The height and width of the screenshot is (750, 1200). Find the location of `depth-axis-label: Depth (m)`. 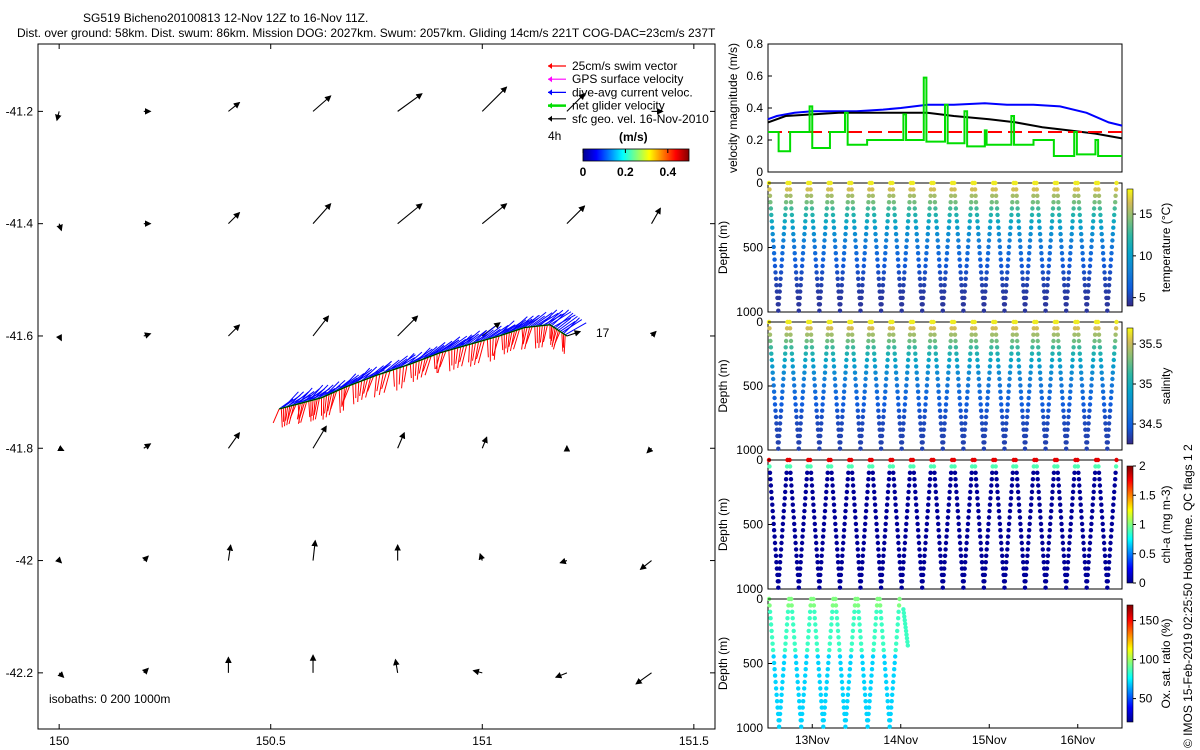

depth-axis-label: Depth (m) is located at coordinates (723, 524).